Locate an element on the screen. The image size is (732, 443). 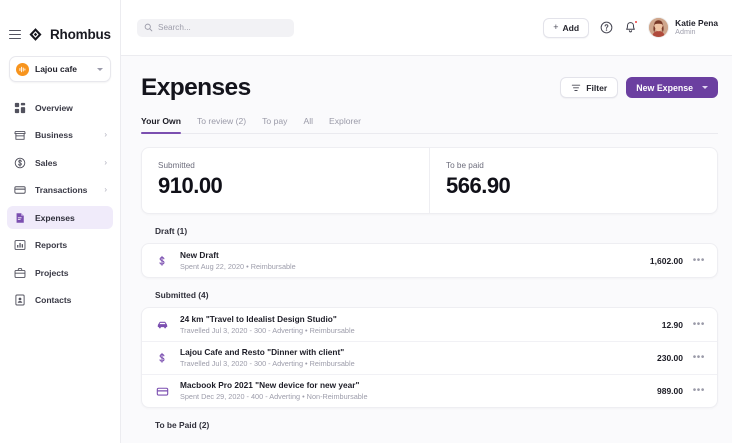
tab-all: All is located at coordinates (308, 121).